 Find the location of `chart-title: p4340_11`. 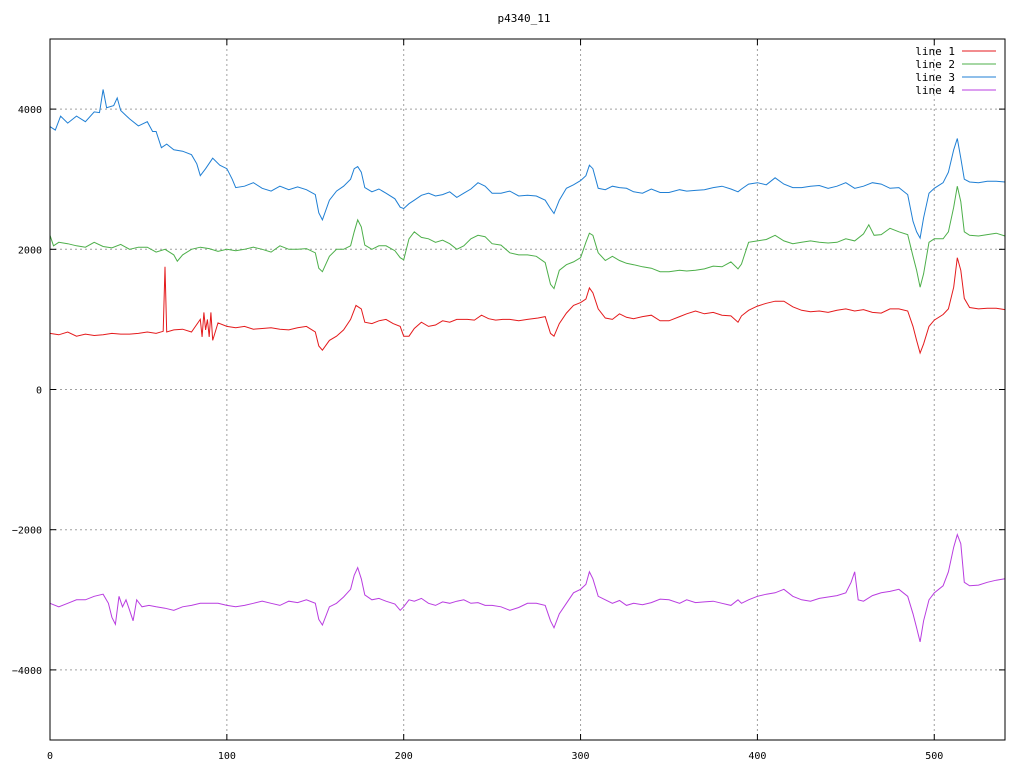

chart-title: p4340_11 is located at coordinates (524, 18).